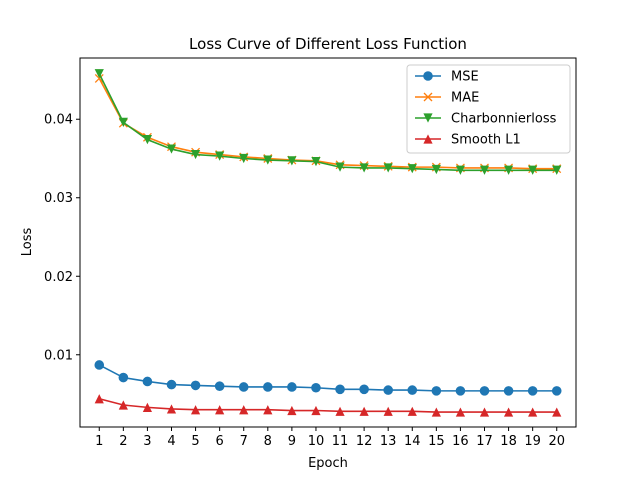  What do you see at coordinates (436, 441) in the screenshot?
I see `x-tick-label-15: 15` at bounding box center [436, 441].